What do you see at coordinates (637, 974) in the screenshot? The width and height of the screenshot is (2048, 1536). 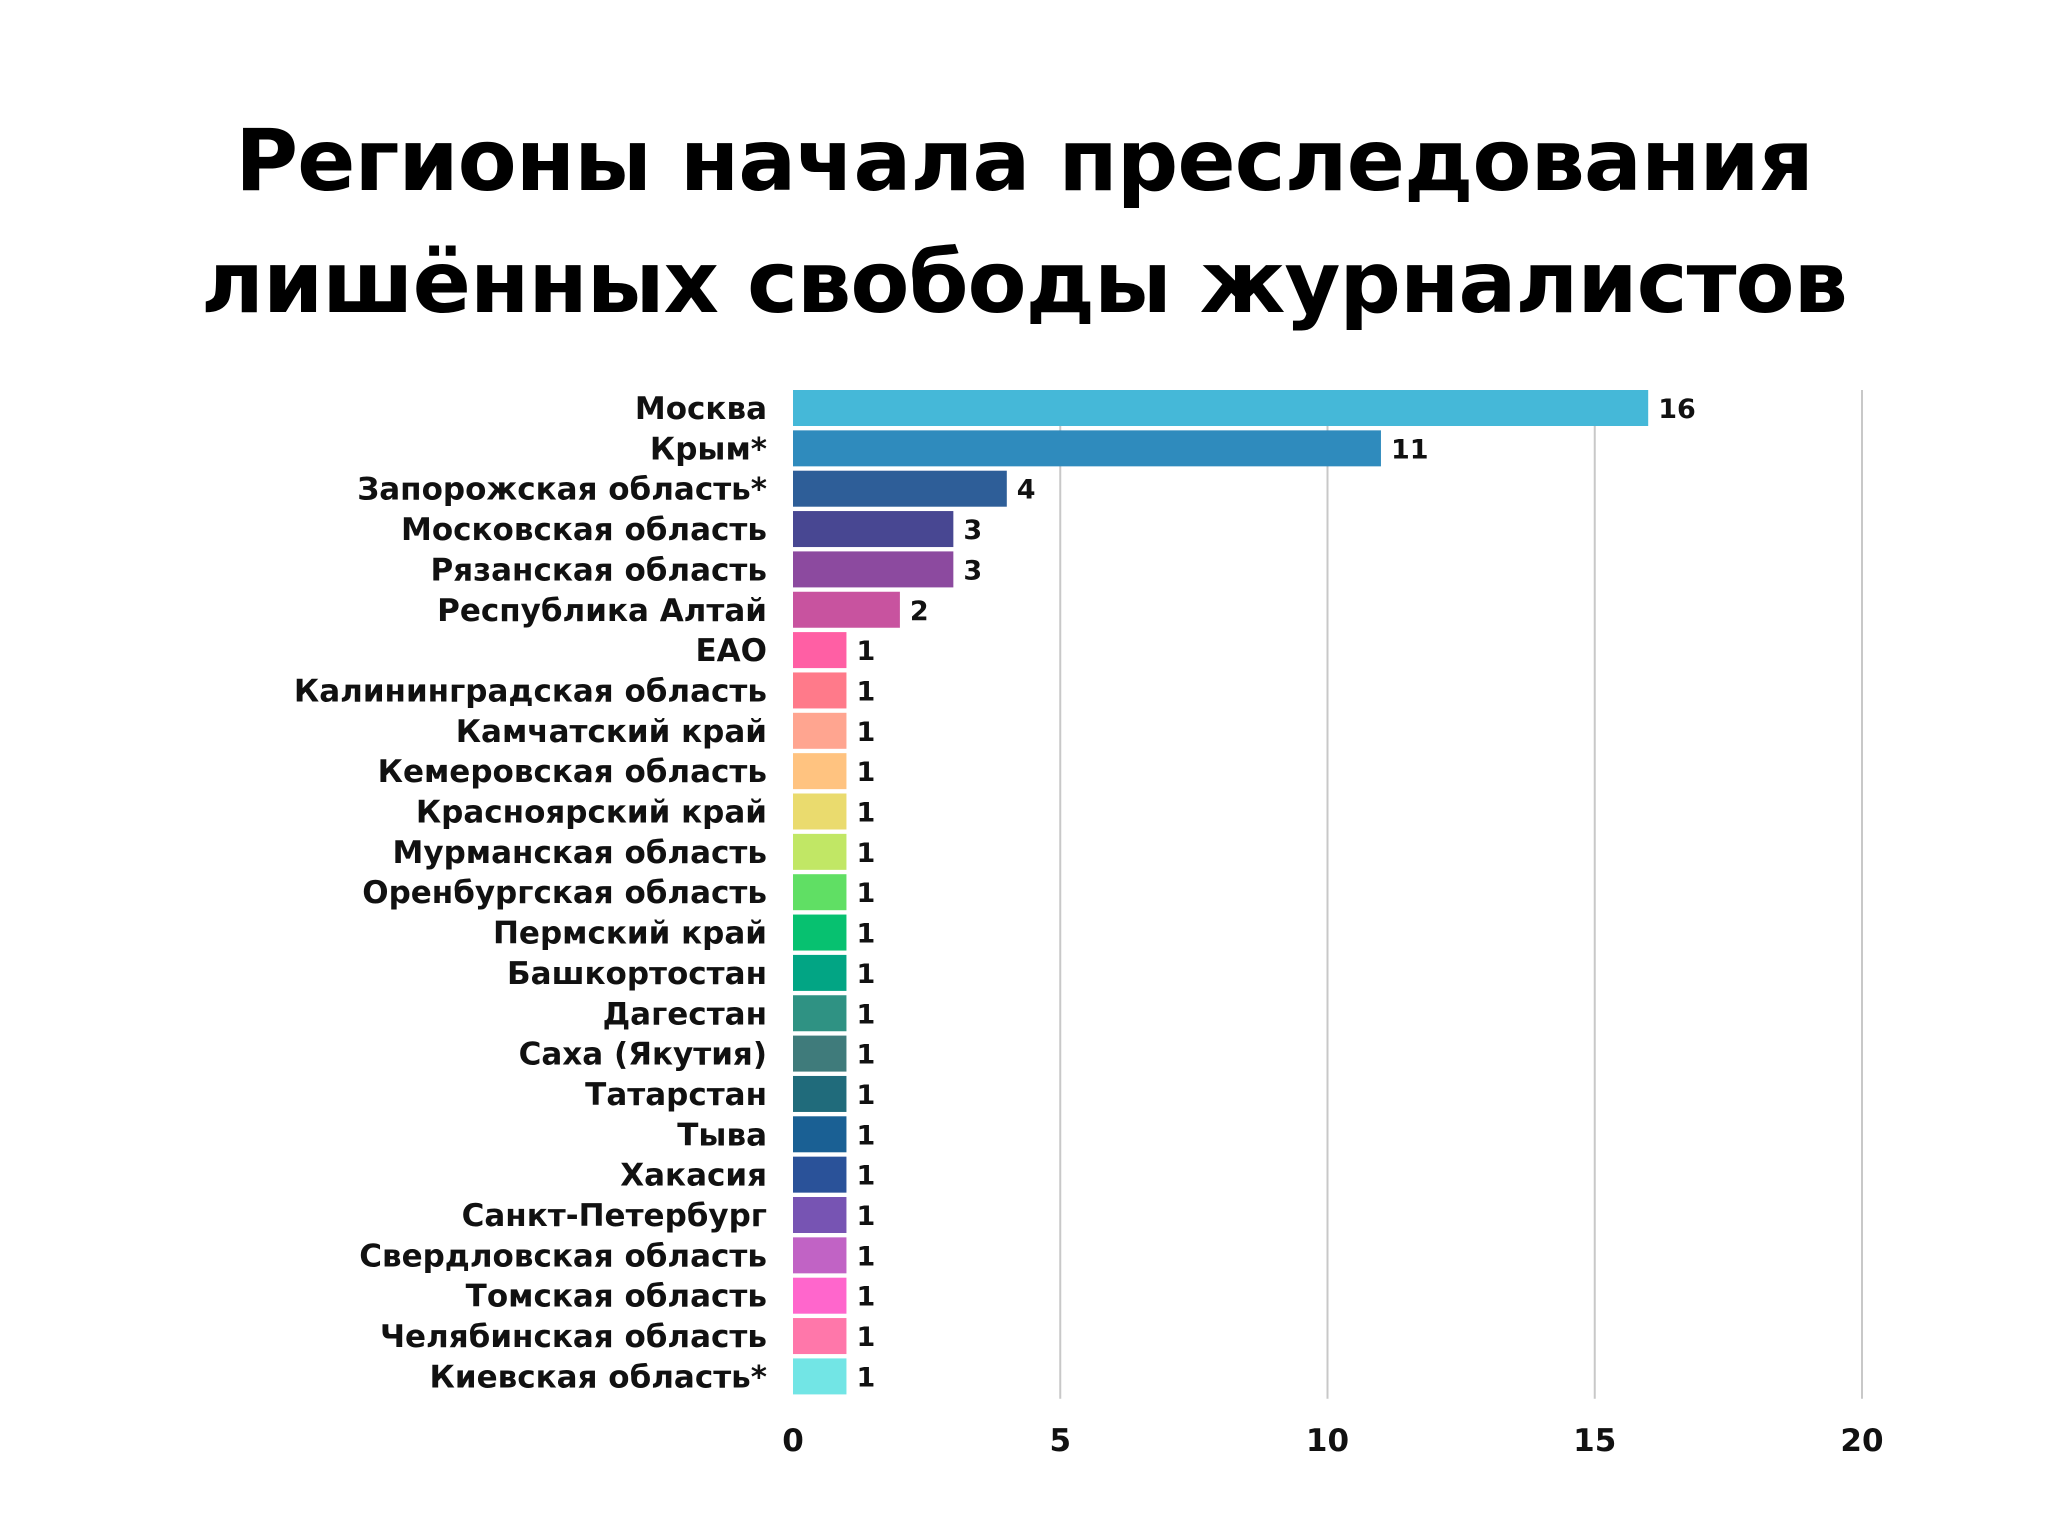 I see `category-label: Башкортостан` at bounding box center [637, 974].